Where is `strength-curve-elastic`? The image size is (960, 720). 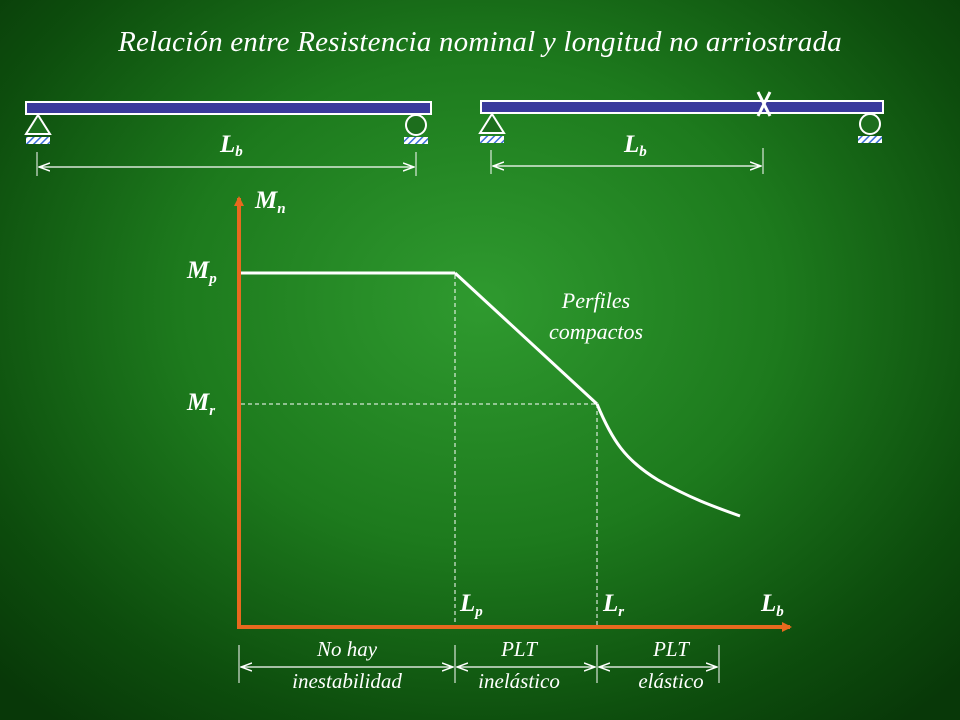 strength-curve-elastic is located at coordinates (668, 460).